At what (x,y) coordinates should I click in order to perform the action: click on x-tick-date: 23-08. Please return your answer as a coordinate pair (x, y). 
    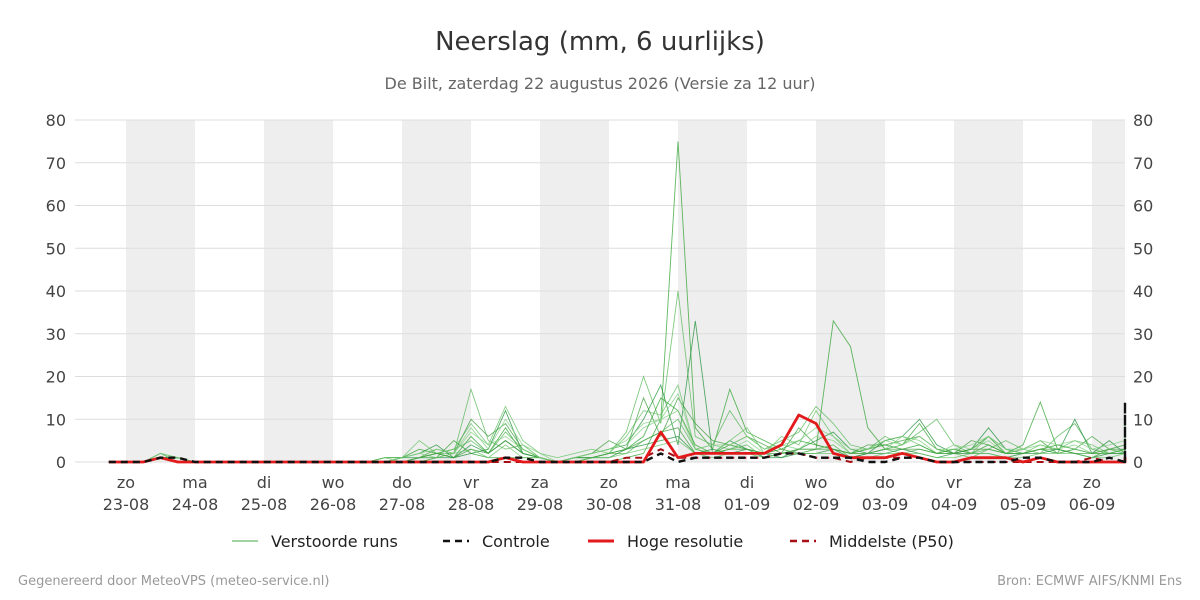
    Looking at the image, I should click on (126, 504).